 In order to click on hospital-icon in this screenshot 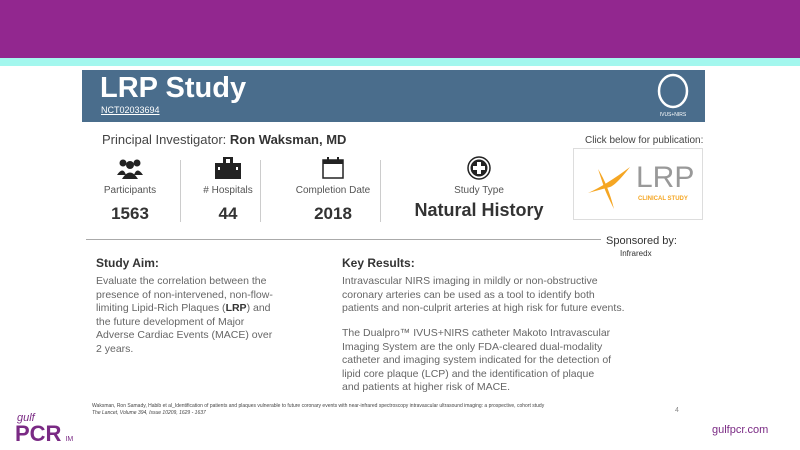, I will do `click(228, 168)`.